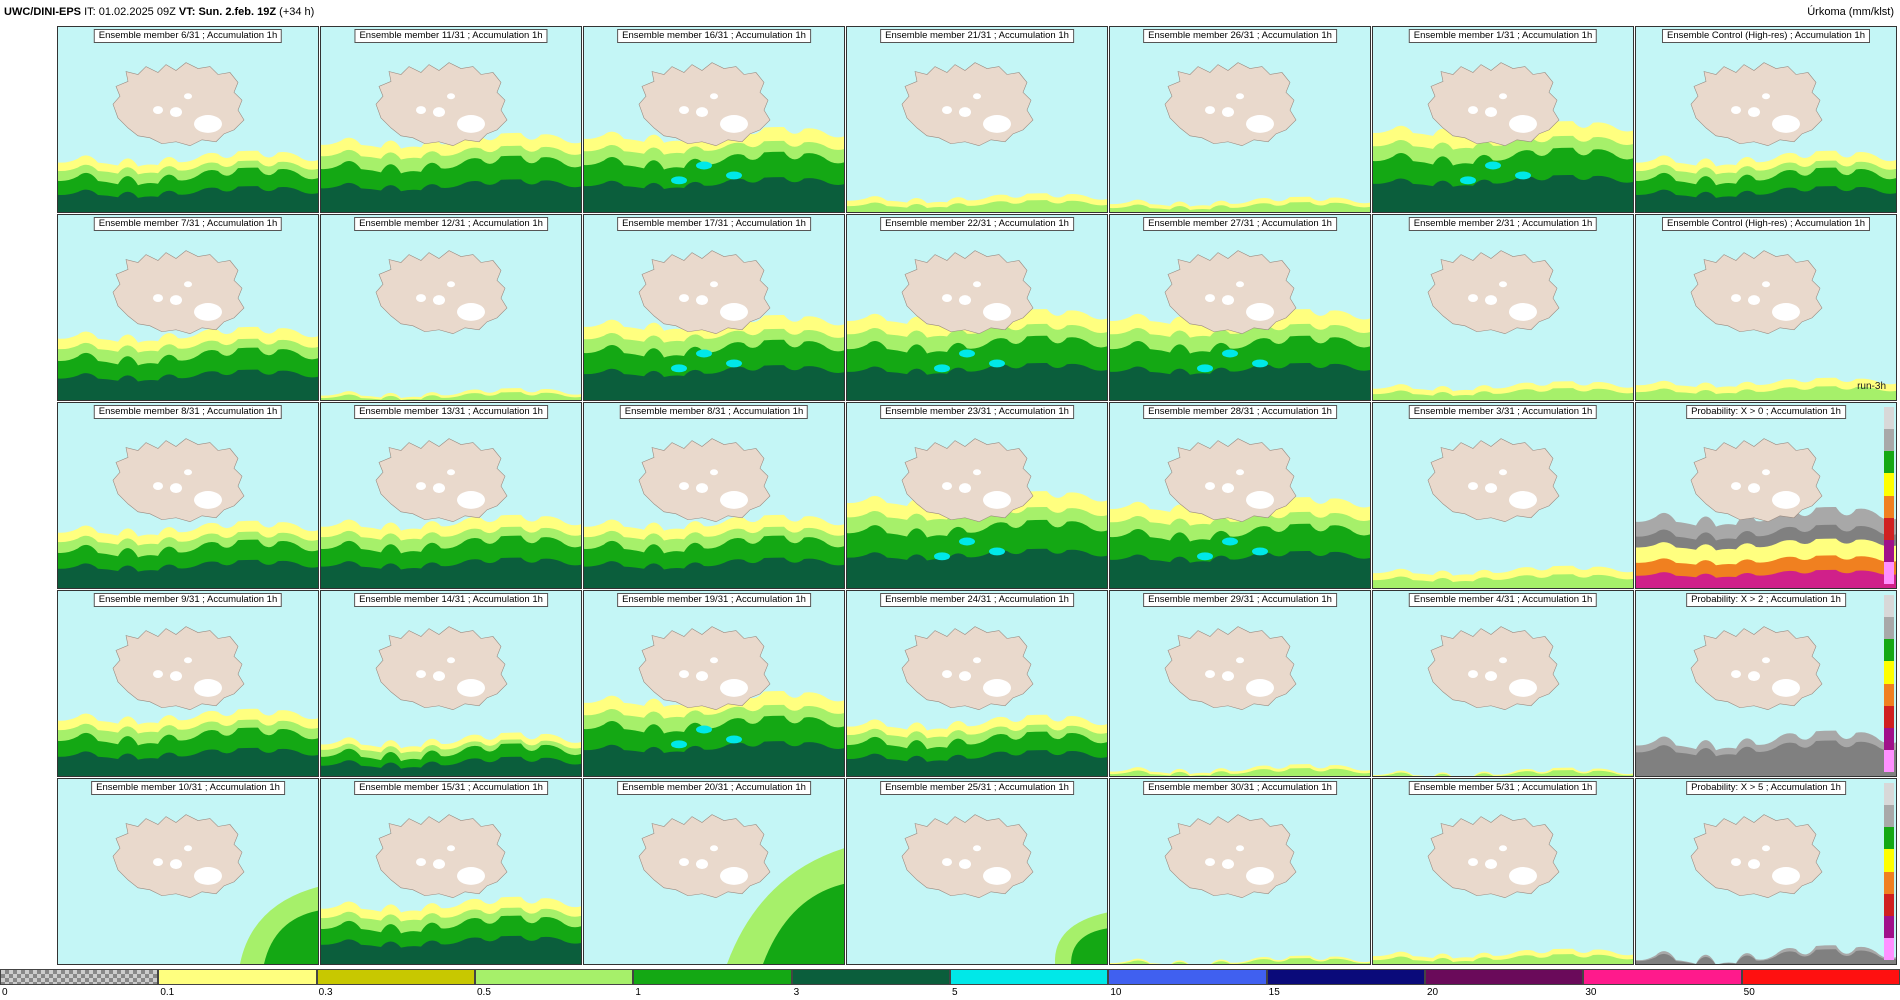  Describe the element at coordinates (1871, 386) in the screenshot. I see `panel-note: run-3h` at that location.